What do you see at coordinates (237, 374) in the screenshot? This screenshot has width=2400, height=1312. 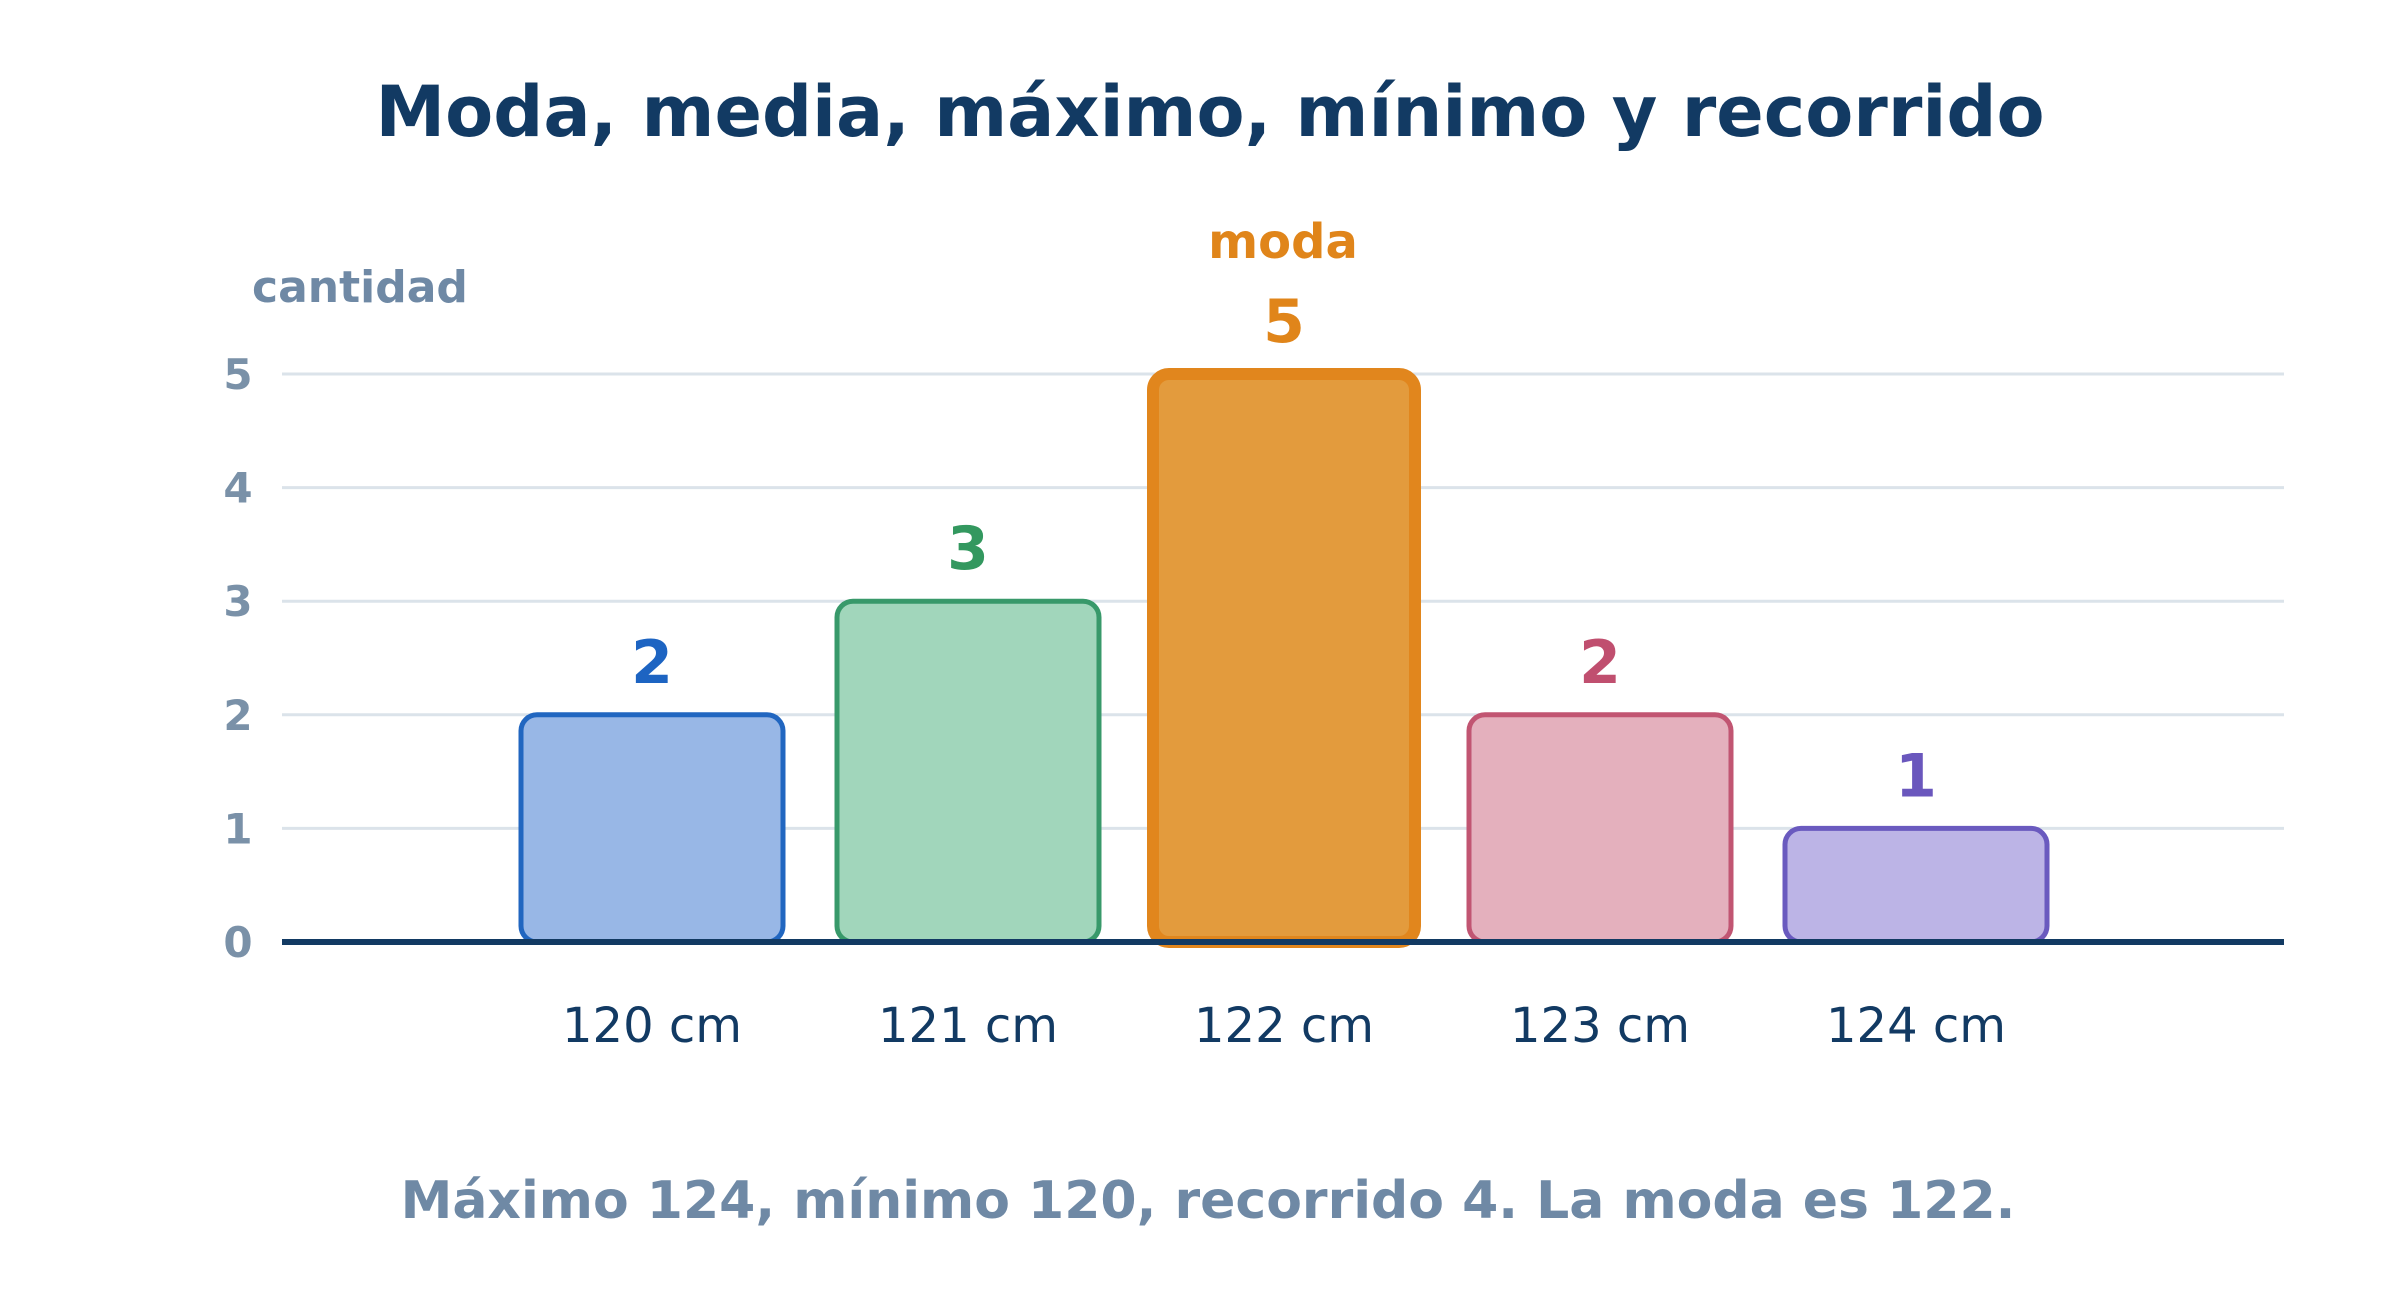 I see `y-tick-label: 5` at bounding box center [237, 374].